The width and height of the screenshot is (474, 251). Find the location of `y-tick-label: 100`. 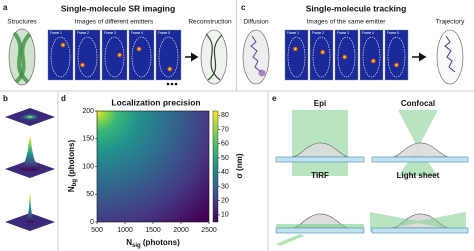

y-tick-label: 100 is located at coordinates (88, 166).